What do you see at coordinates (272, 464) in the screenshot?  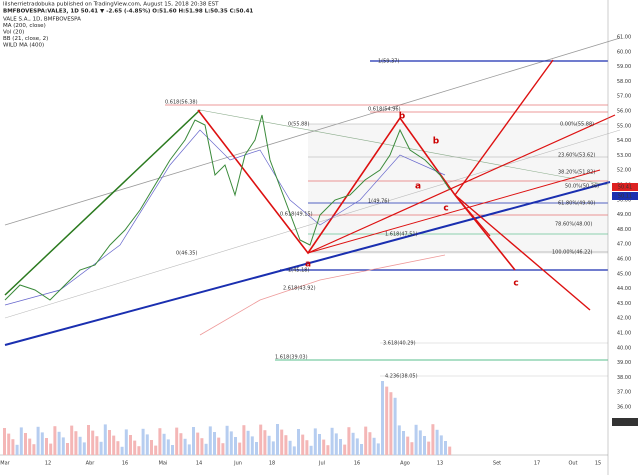 I see `time-tick-label: 18` at bounding box center [272, 464].